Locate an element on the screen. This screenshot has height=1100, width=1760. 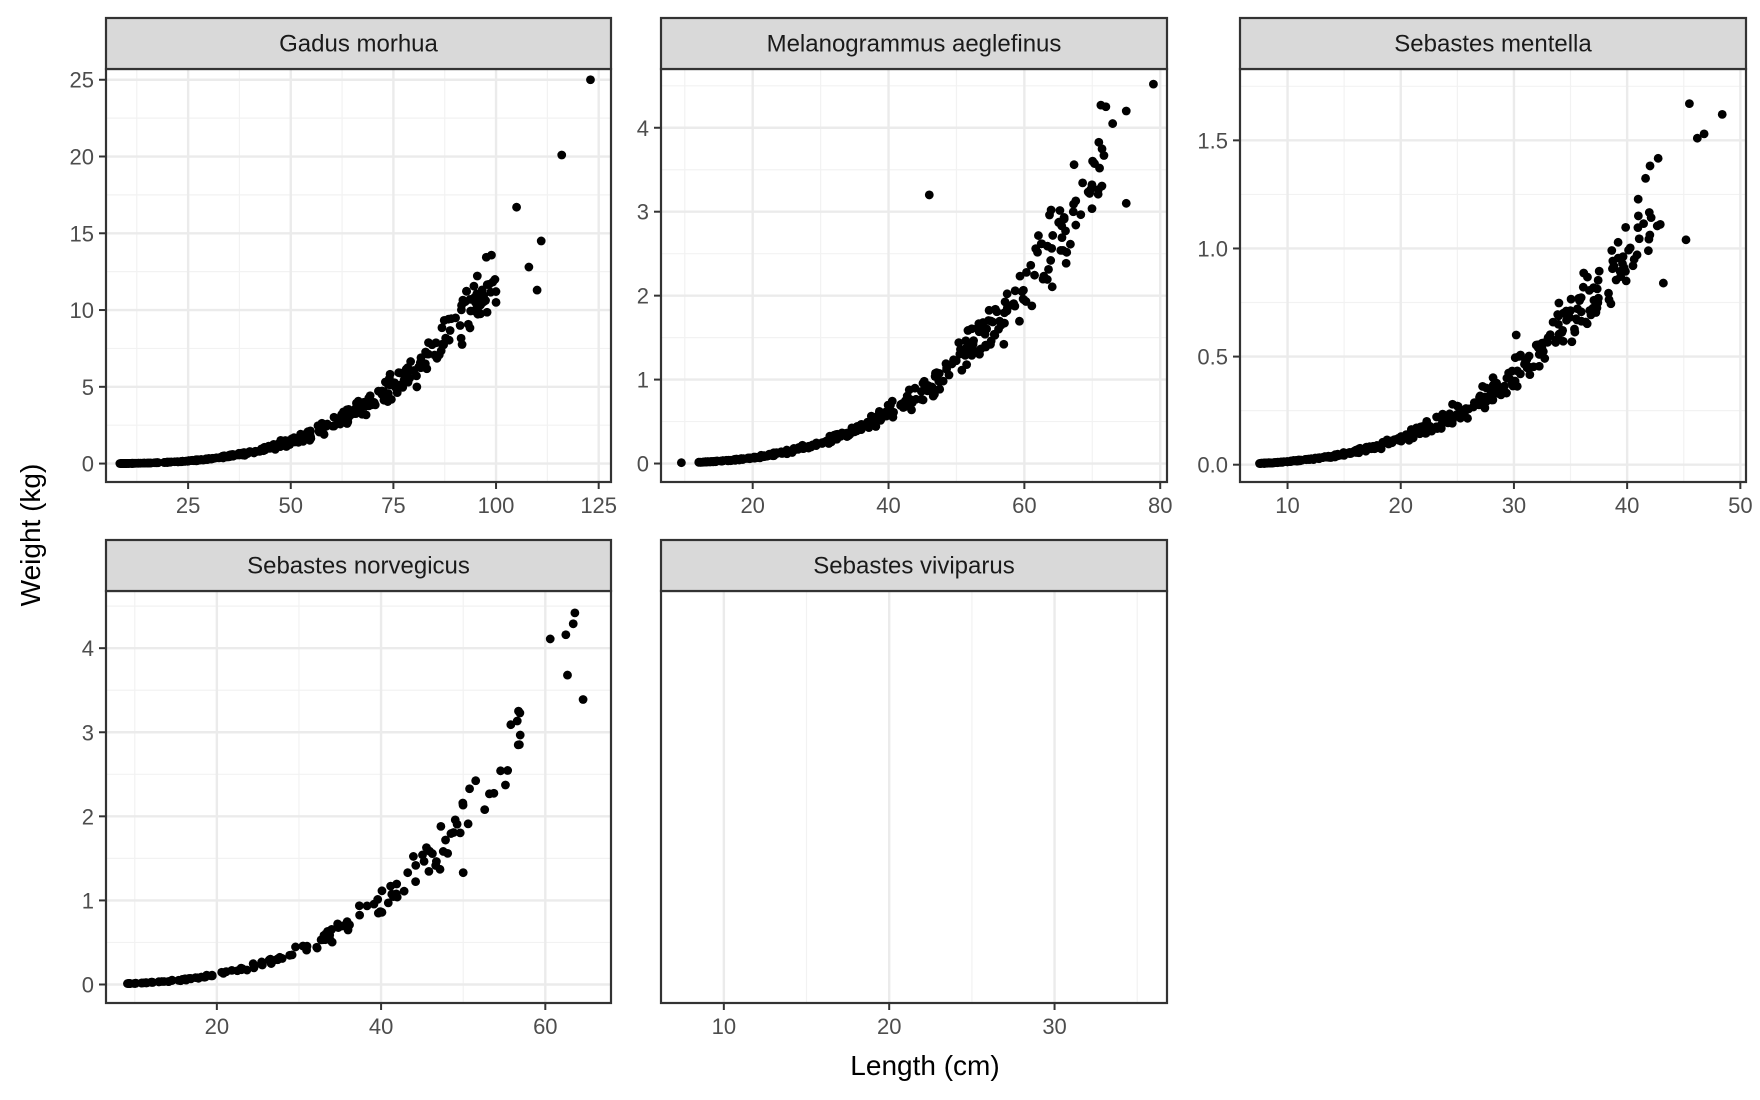
facet-strip-label: Gadus morhua is located at coordinates (358, 44).